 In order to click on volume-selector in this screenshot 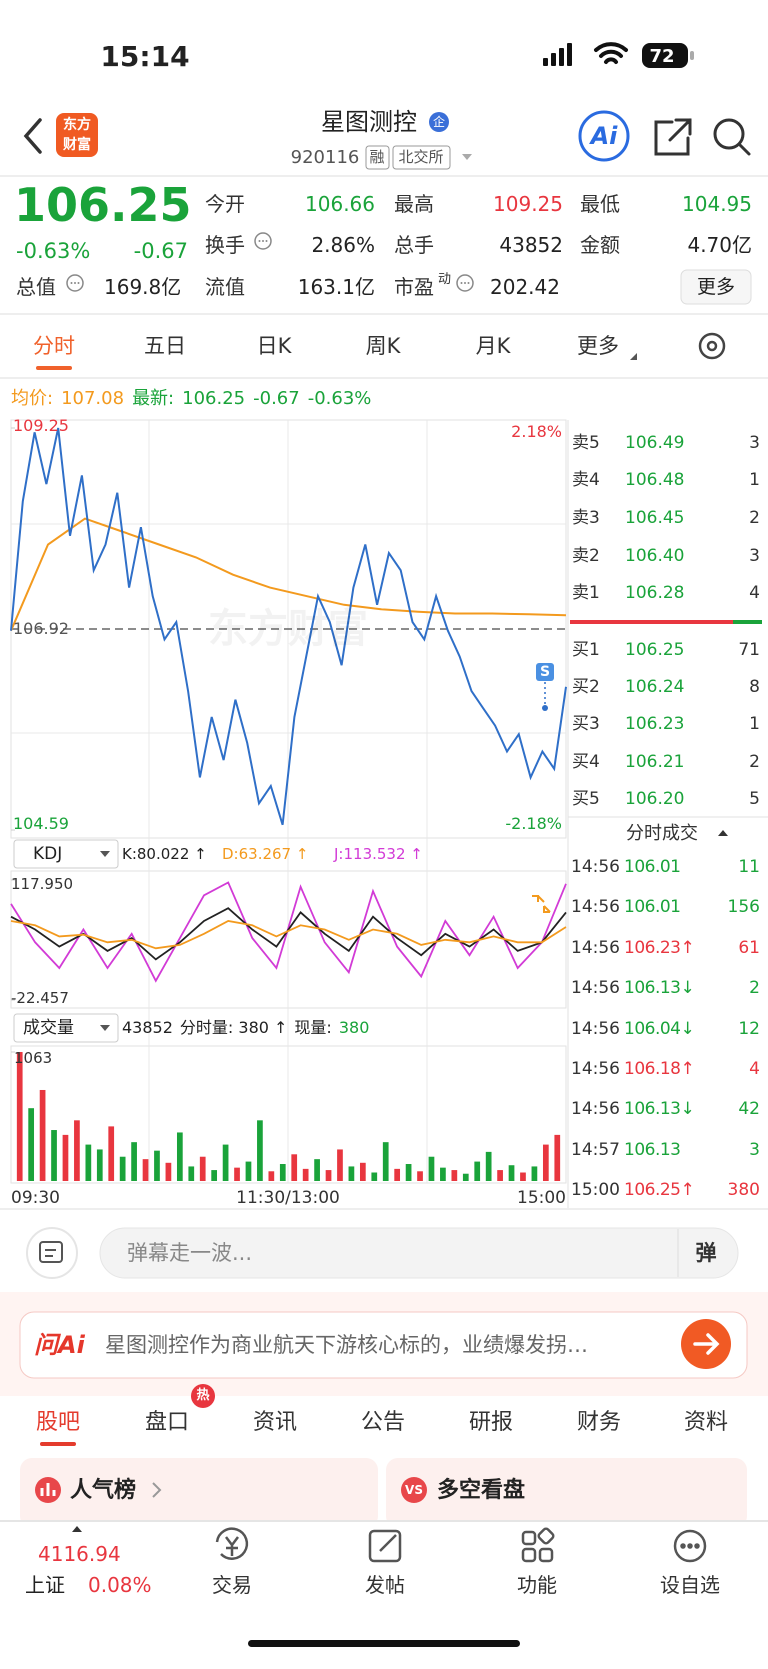, I will do `click(66, 1028)`.